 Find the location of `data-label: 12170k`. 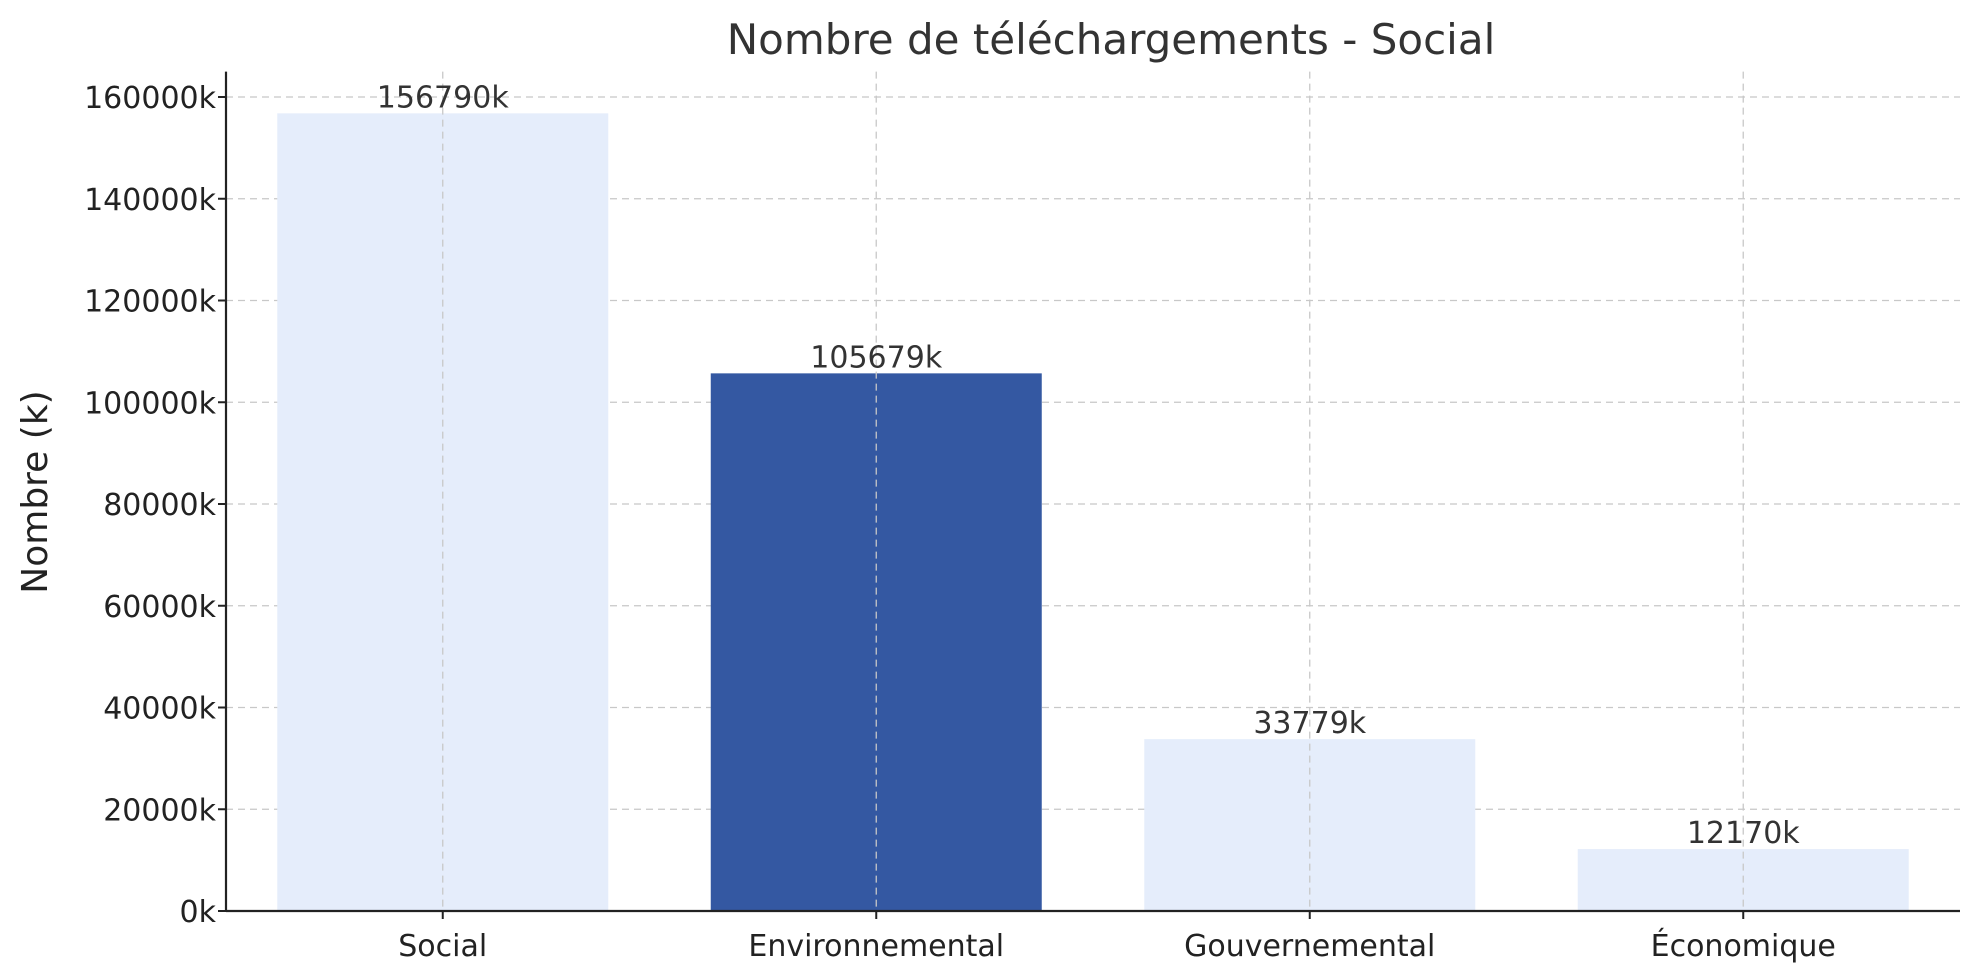

data-label: 12170k is located at coordinates (1743, 833).